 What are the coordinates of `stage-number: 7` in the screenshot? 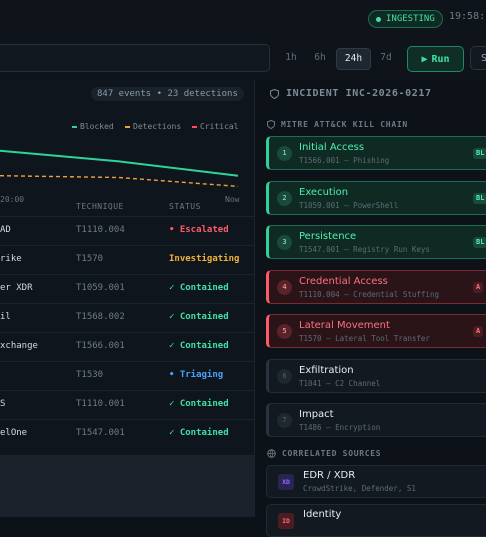 It's located at (284, 420).